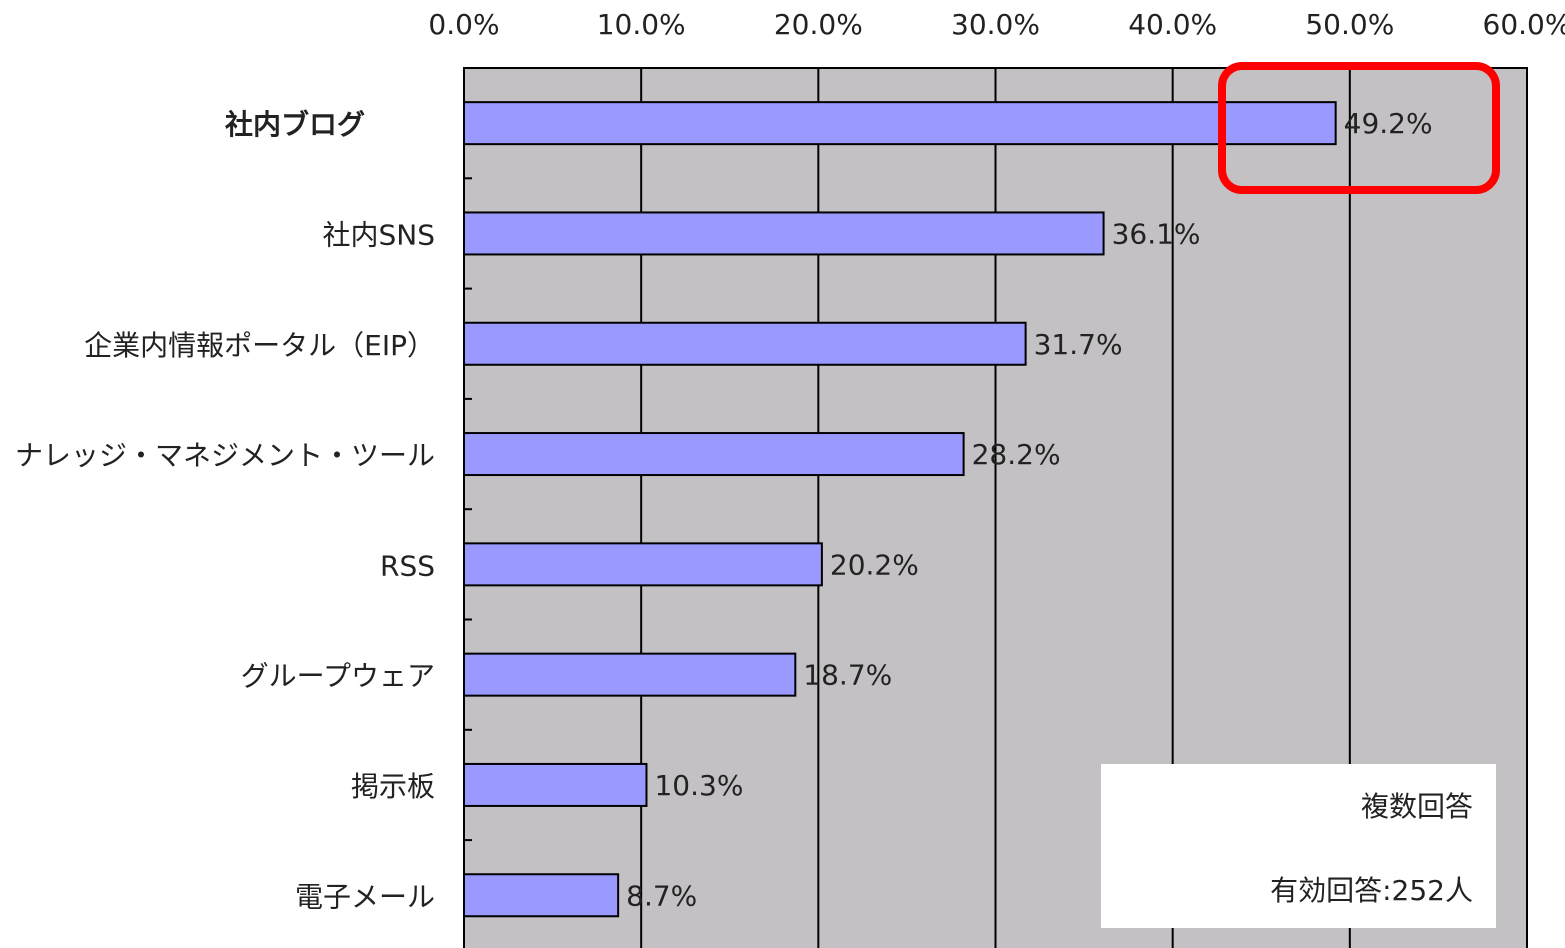  I want to click on value-label: 28.2%, so click(1016, 454).